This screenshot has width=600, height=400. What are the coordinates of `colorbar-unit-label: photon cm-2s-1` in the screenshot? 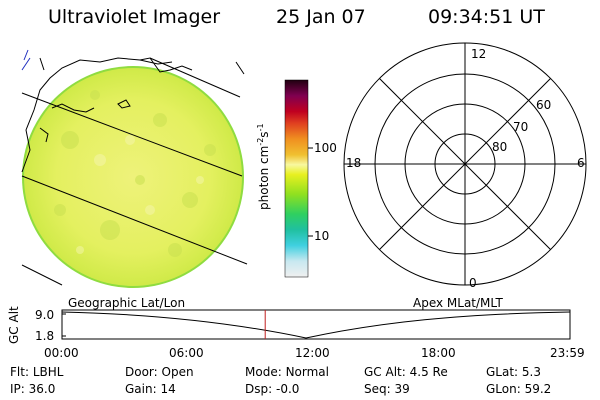 It's located at (263, 166).